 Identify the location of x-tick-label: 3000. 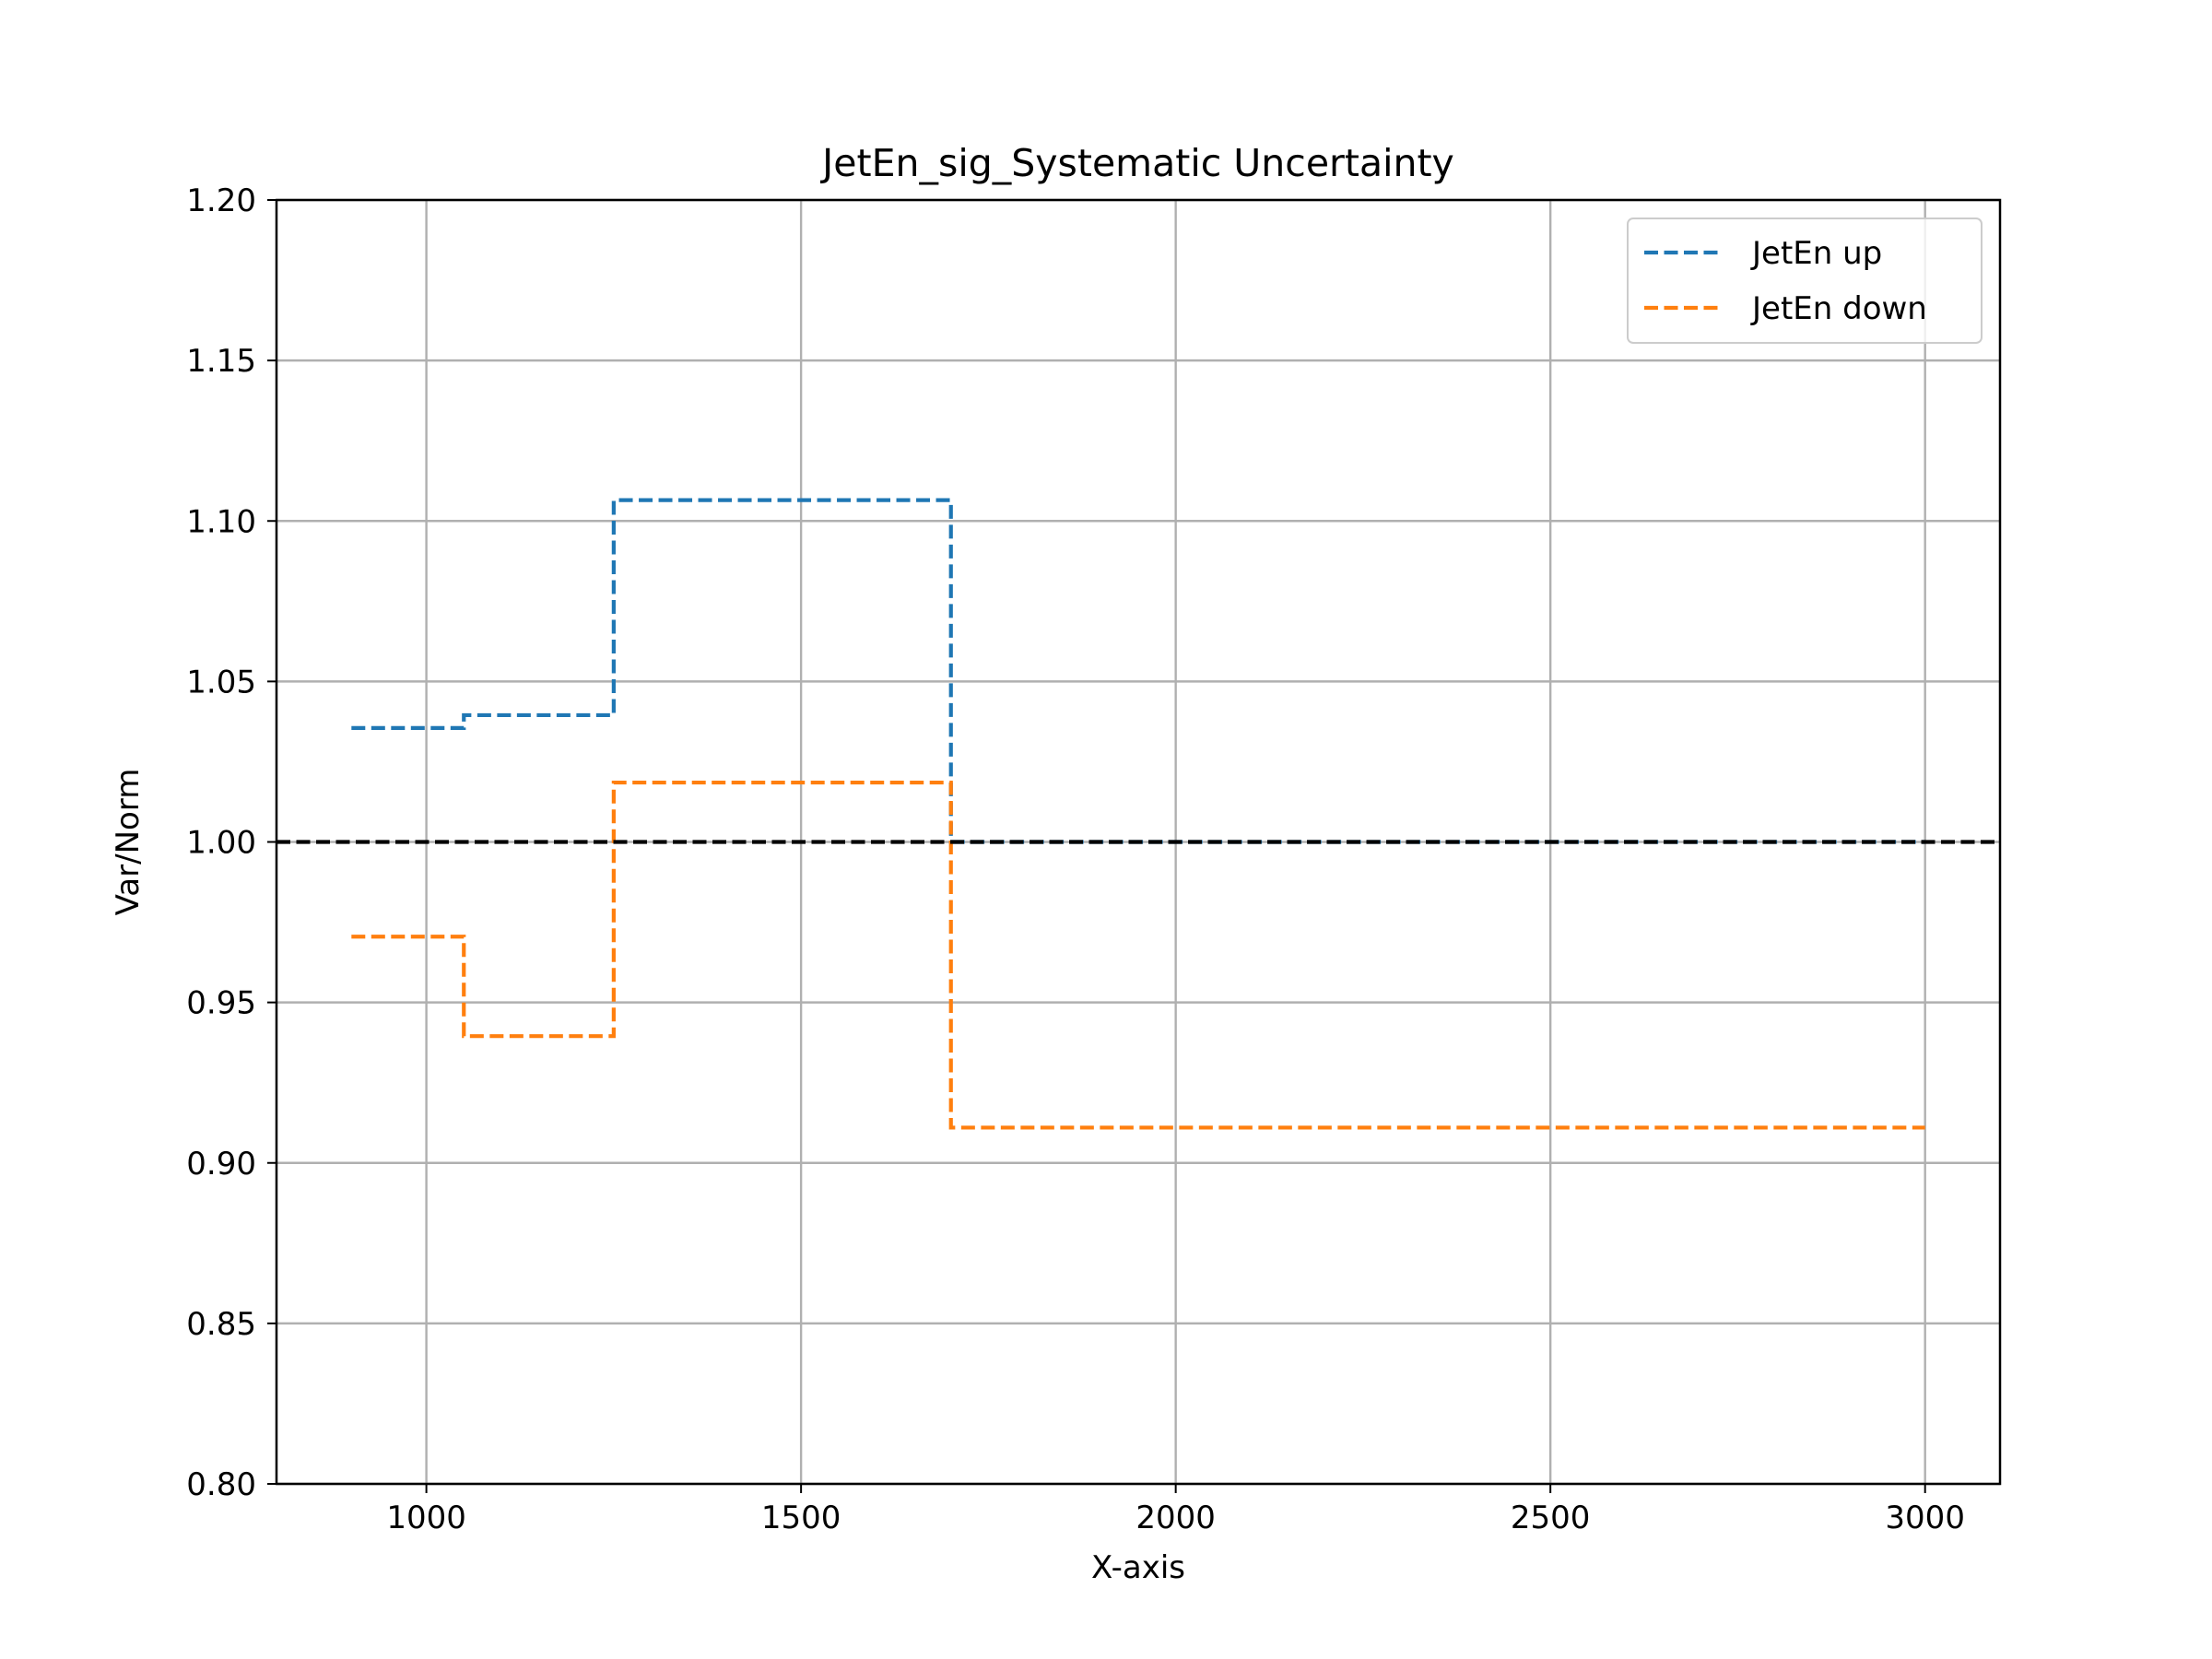
(1925, 1518).